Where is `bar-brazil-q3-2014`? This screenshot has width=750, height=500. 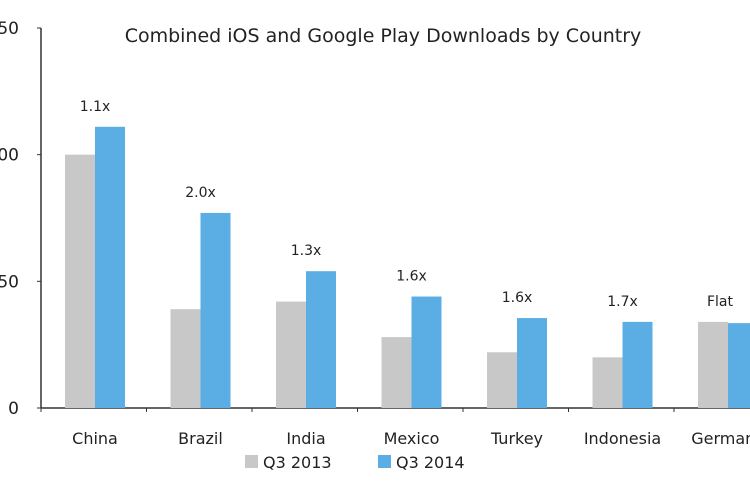
bar-brazil-q3-2014 is located at coordinates (215, 310).